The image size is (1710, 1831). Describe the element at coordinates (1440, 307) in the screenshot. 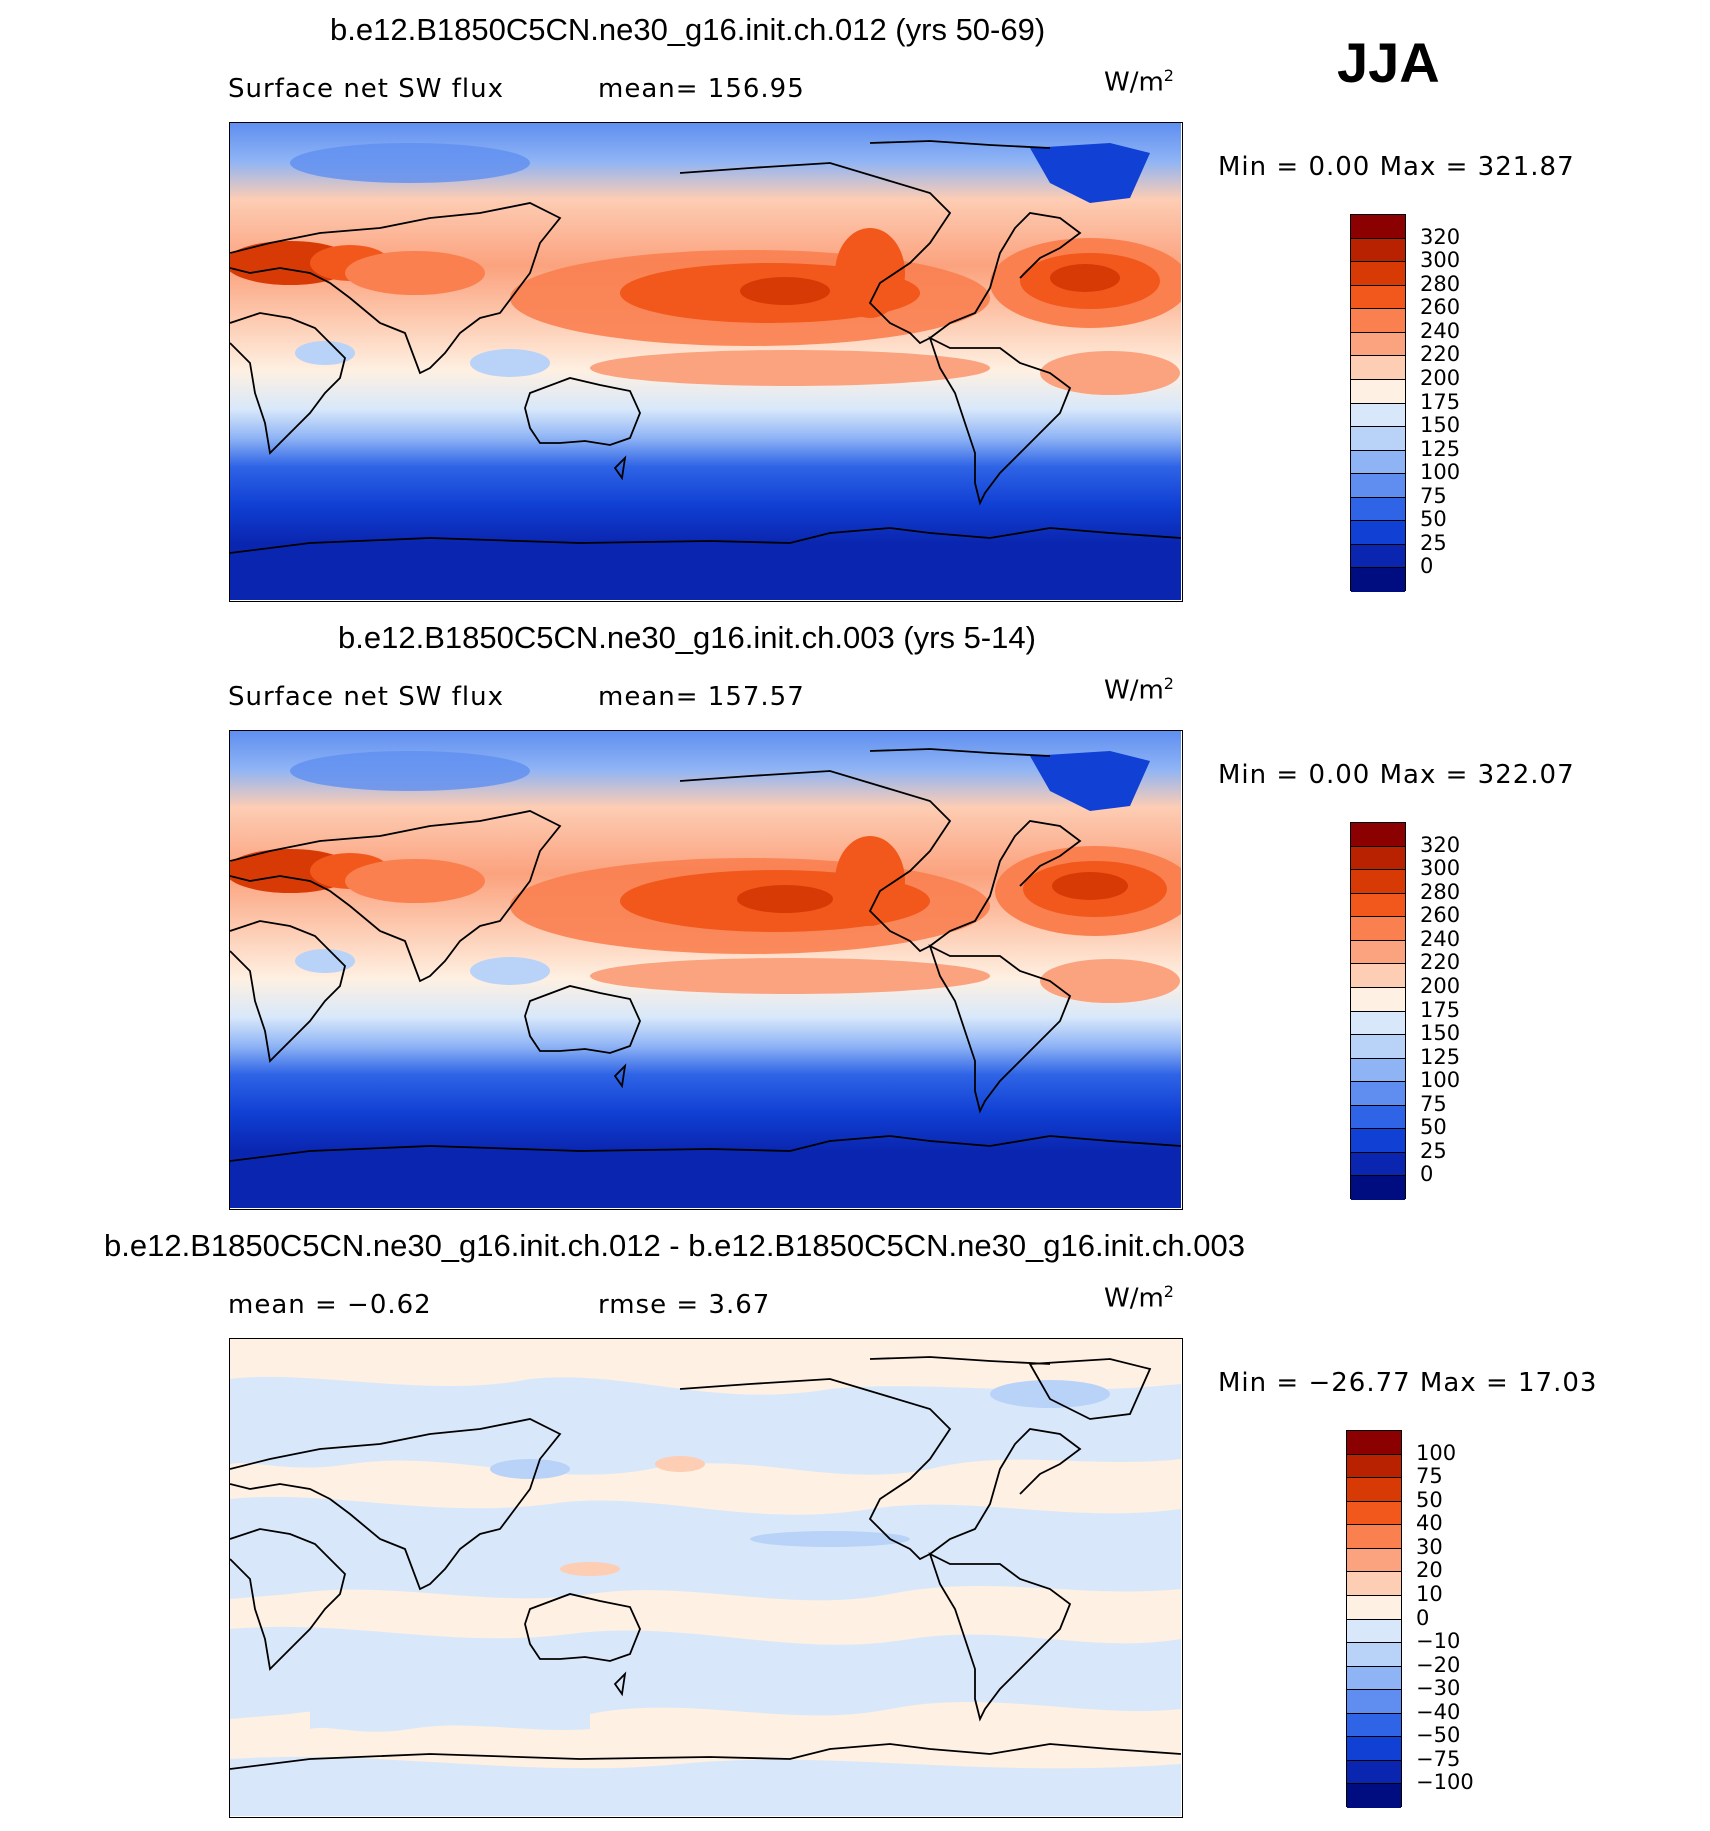

I see `panel1-colorbar-tick-label: 260` at that location.